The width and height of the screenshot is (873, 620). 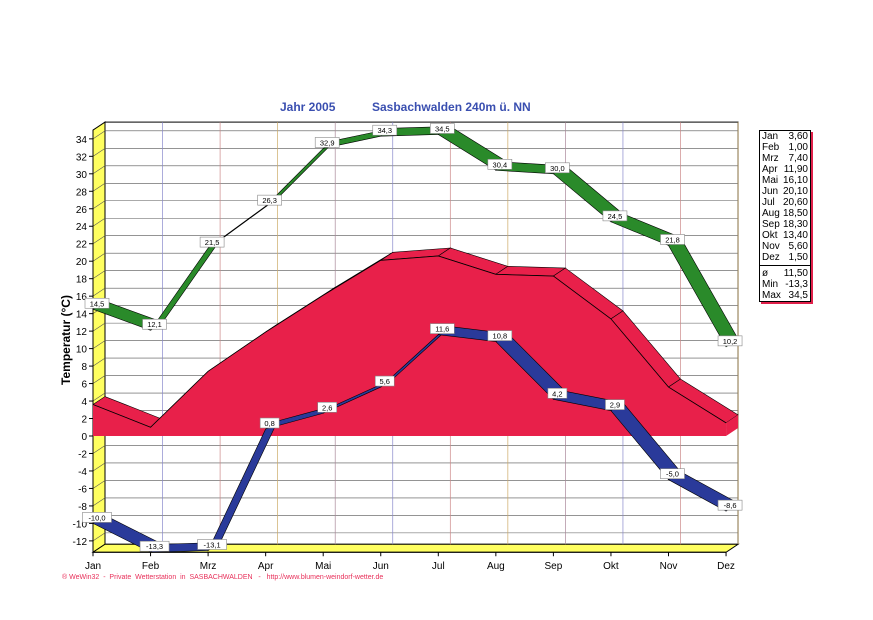 What do you see at coordinates (82, 140) in the screenshot?
I see `y-tick-label: 34` at bounding box center [82, 140].